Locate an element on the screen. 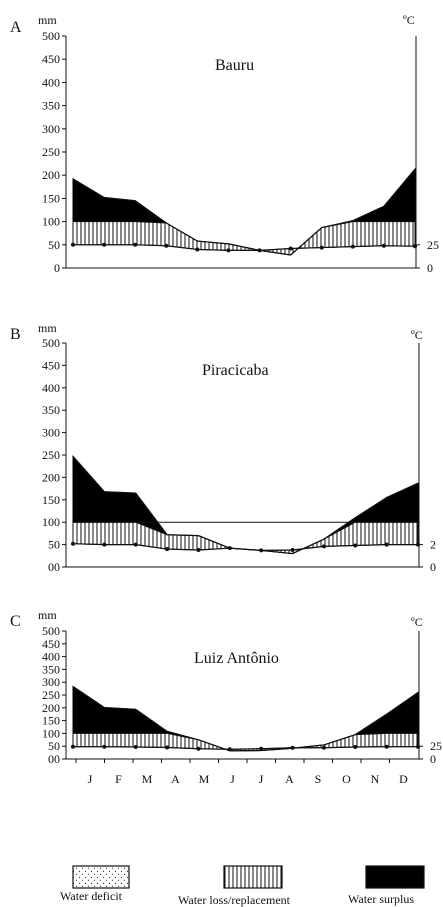 The image size is (443, 907). month-label: S is located at coordinates (318, 779).